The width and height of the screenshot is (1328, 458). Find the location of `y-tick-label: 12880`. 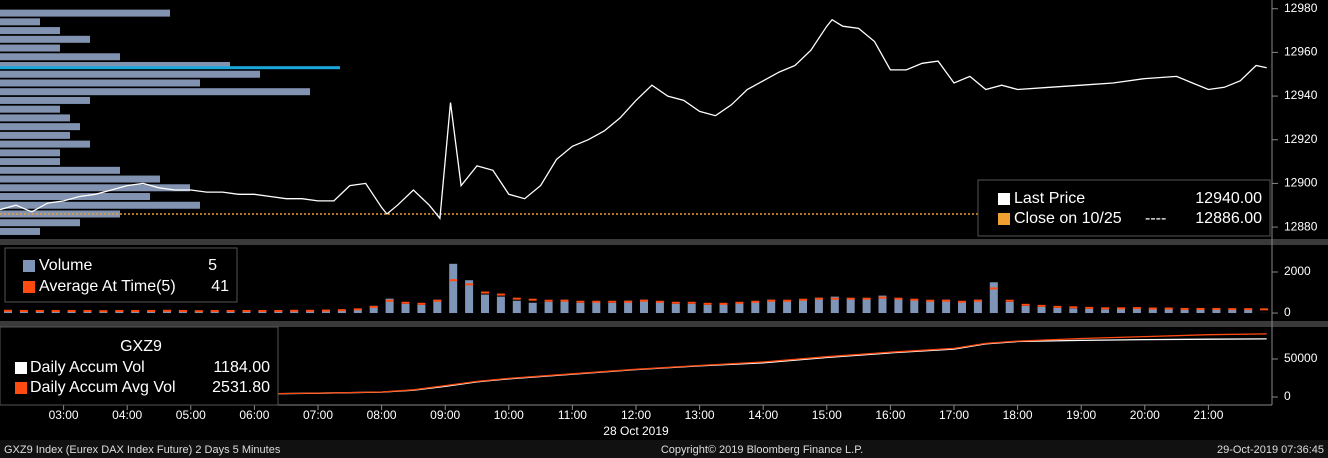

y-tick-label: 12880 is located at coordinates (1301, 226).